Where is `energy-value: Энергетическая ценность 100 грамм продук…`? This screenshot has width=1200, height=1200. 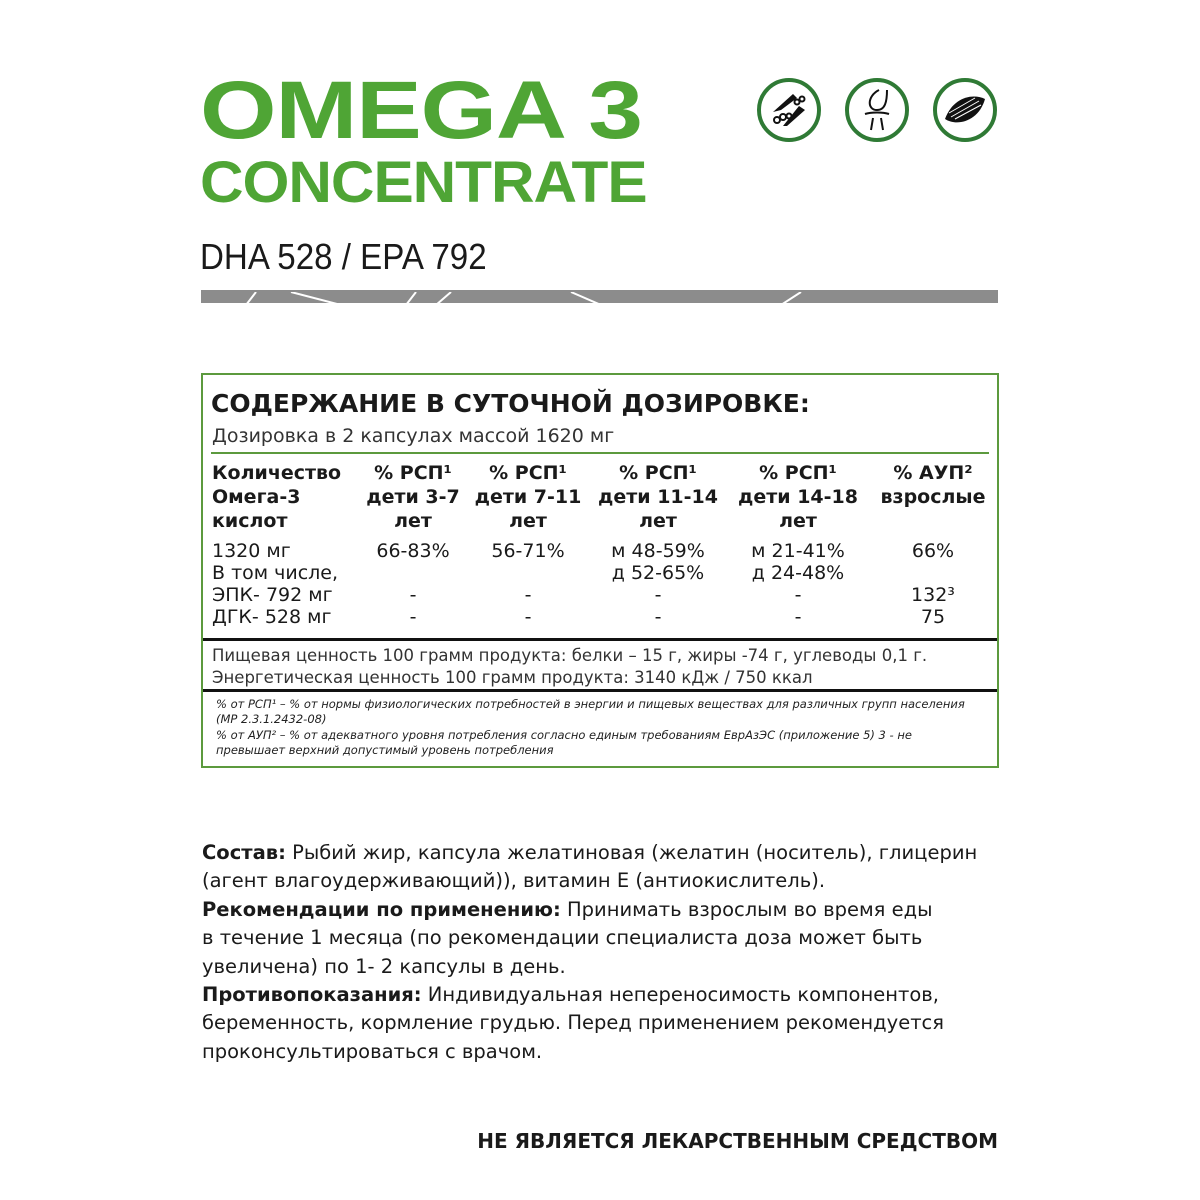 energy-value: Энергетическая ценность 100 грамм продук… is located at coordinates (512, 677).